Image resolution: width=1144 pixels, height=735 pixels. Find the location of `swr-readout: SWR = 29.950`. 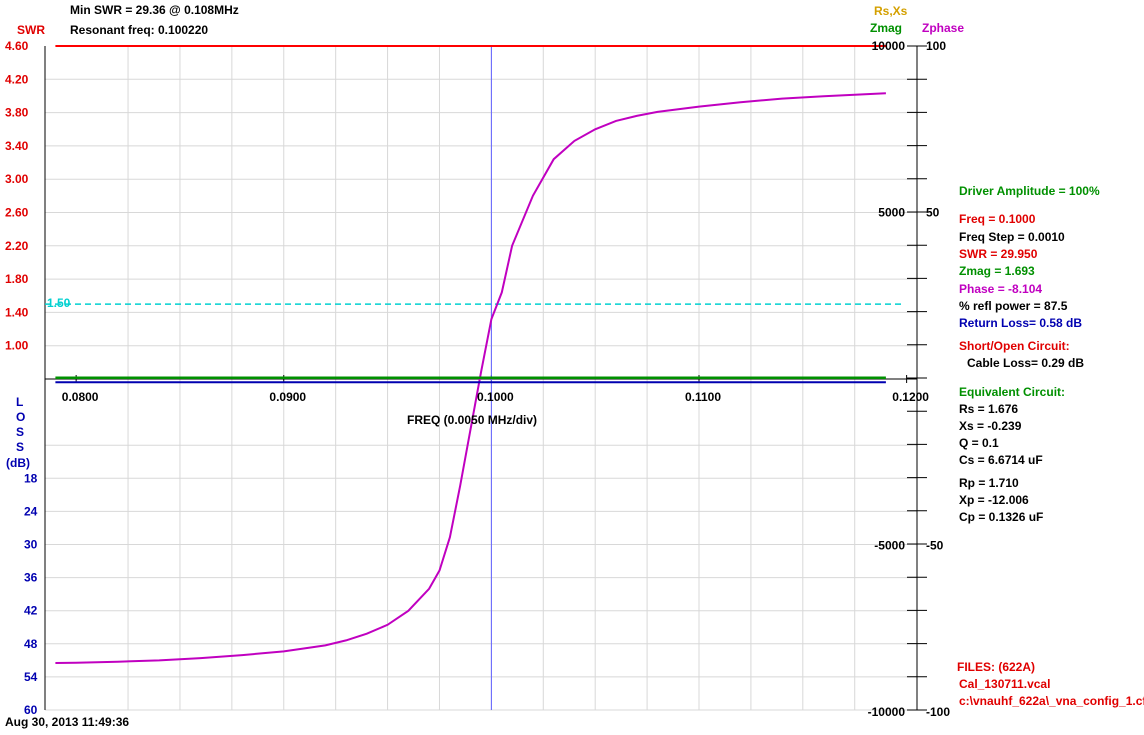

swr-readout: SWR = 29.950 is located at coordinates (998, 254).